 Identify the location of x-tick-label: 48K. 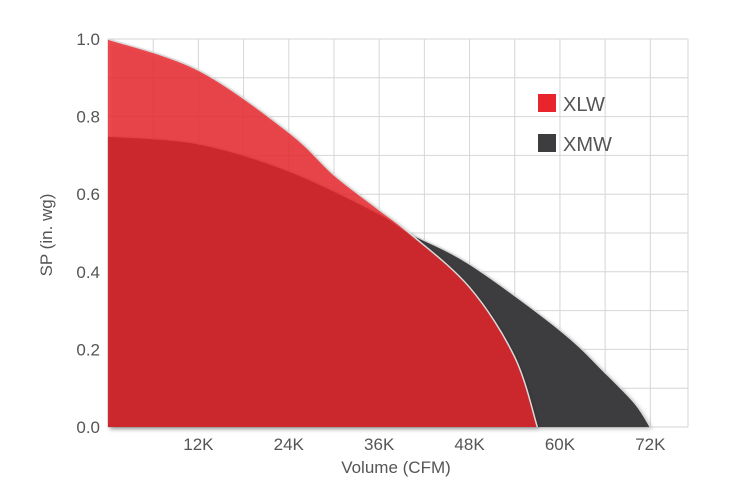
(469, 444).